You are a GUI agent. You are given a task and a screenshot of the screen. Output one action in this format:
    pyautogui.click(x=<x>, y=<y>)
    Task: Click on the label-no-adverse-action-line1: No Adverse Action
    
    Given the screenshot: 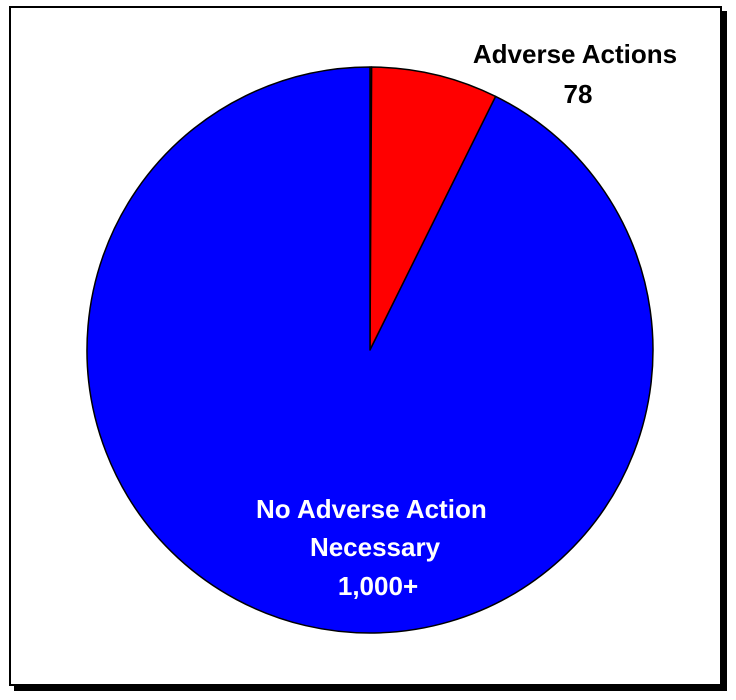 What is the action you would take?
    pyautogui.click(x=371, y=509)
    